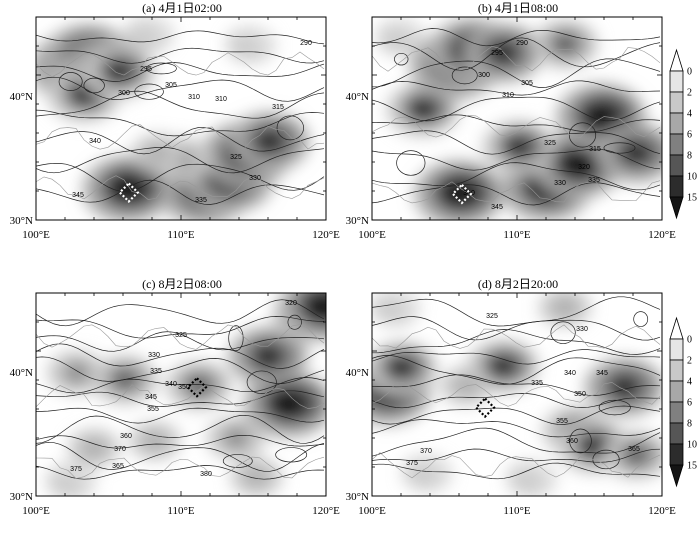  Describe the element at coordinates (306, 43) in the screenshot. I see `panel-a-contour-label-0: 290` at that location.